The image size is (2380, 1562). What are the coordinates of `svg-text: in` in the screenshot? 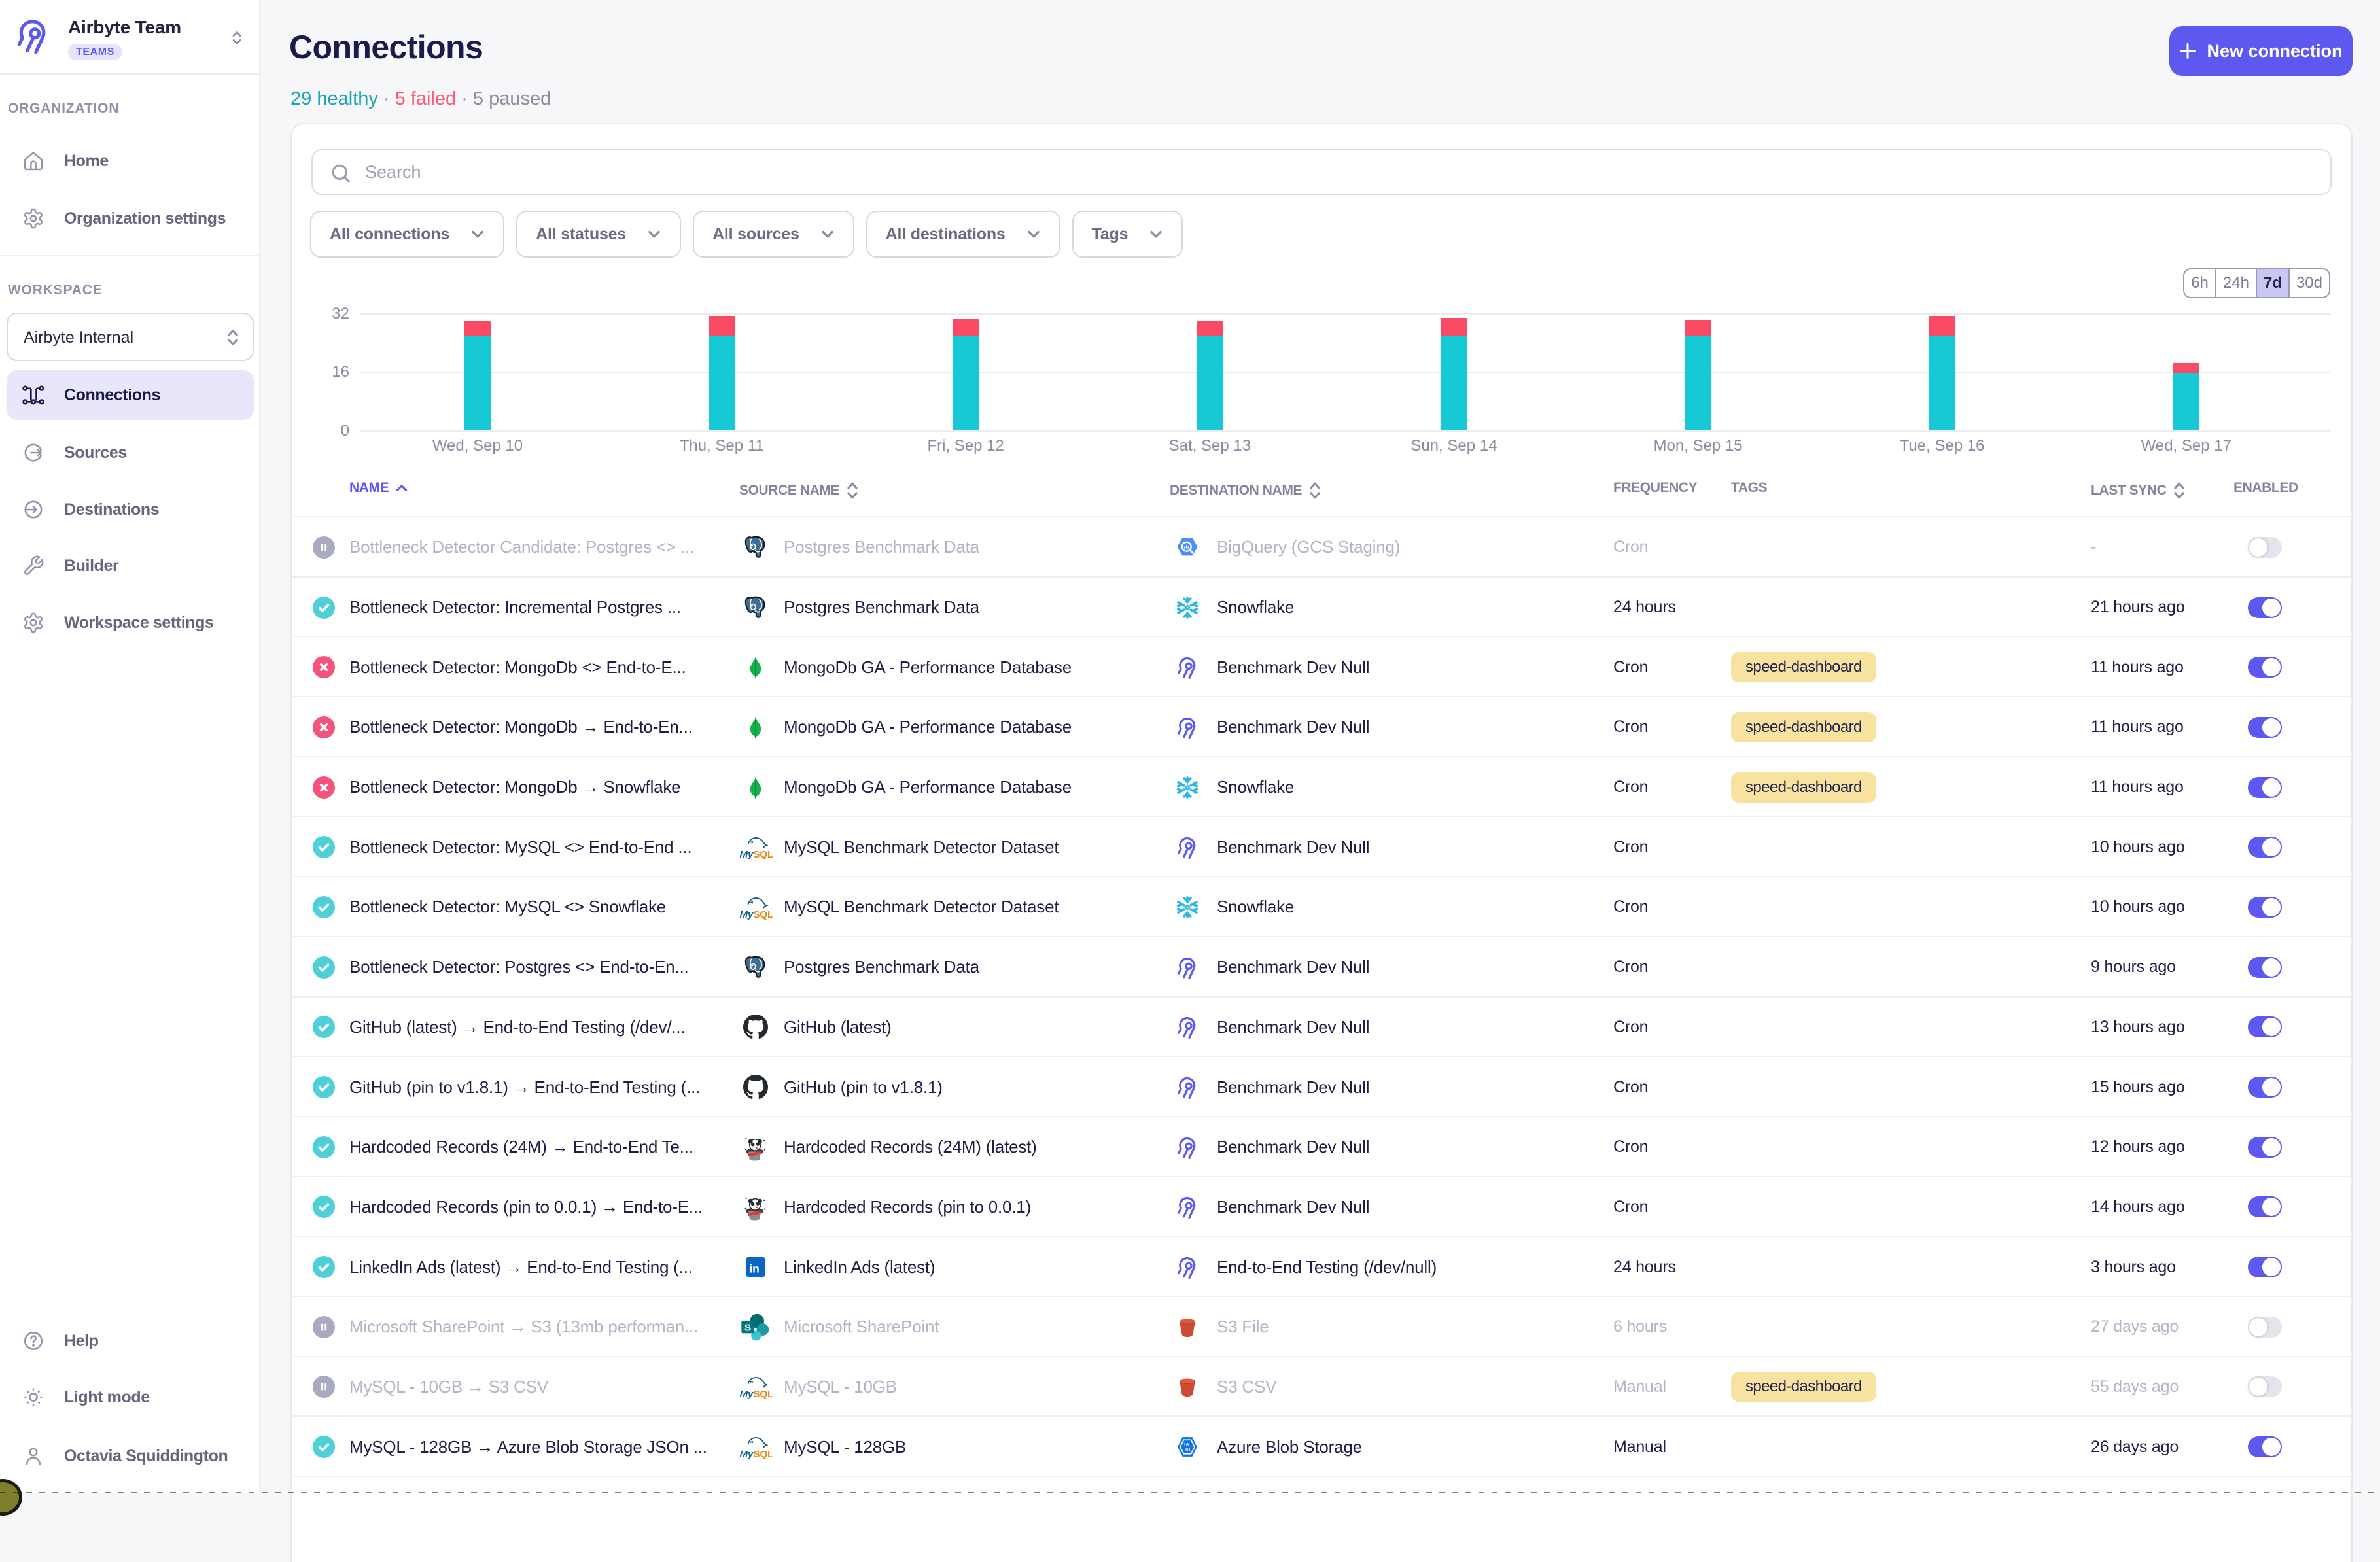 It's located at (755, 1269).